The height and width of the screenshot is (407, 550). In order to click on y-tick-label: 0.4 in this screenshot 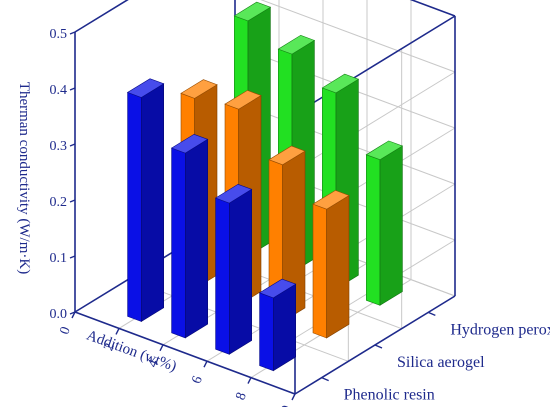, I will do `click(59, 90)`.